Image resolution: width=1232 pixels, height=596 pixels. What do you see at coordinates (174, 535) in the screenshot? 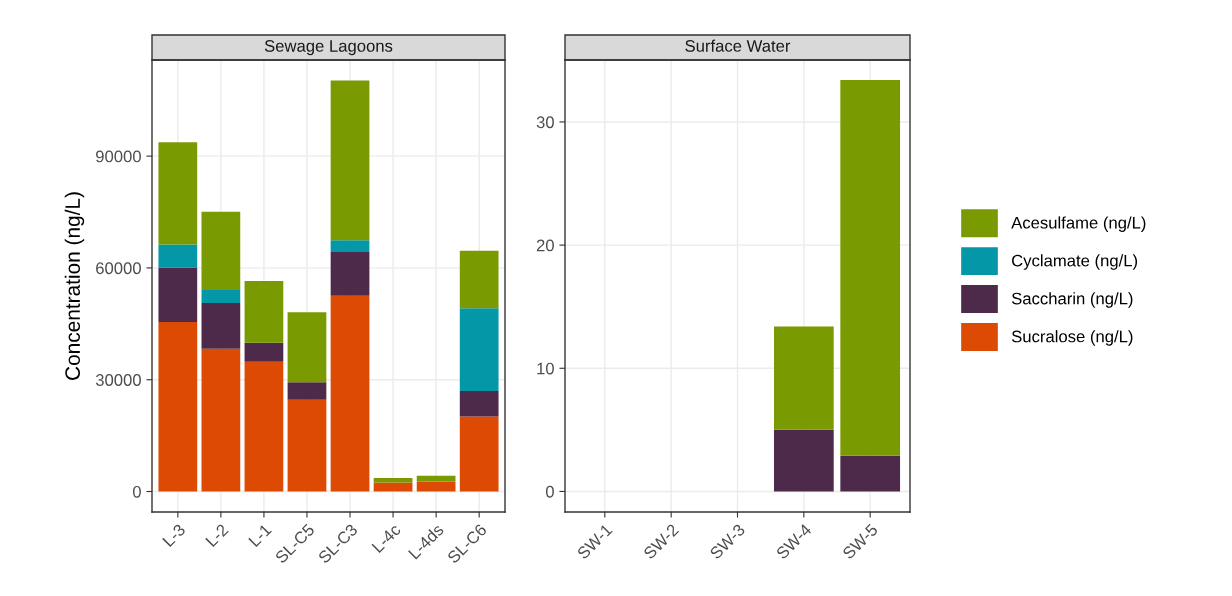
I see `x-tick-label: L-3` at bounding box center [174, 535].